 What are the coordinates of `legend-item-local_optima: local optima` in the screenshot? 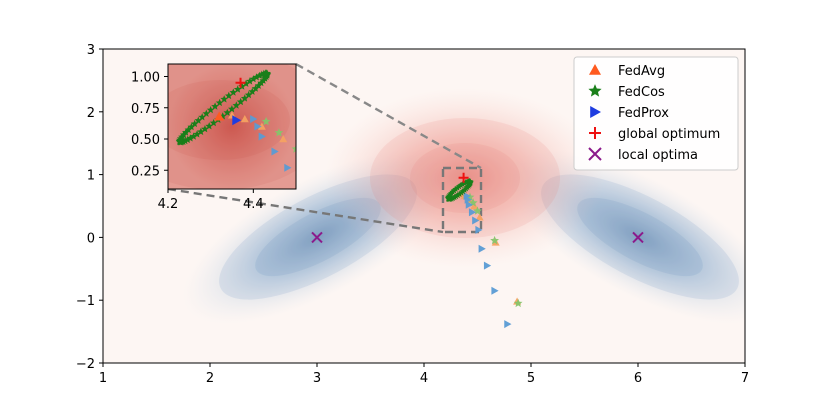 It's located at (643, 155).